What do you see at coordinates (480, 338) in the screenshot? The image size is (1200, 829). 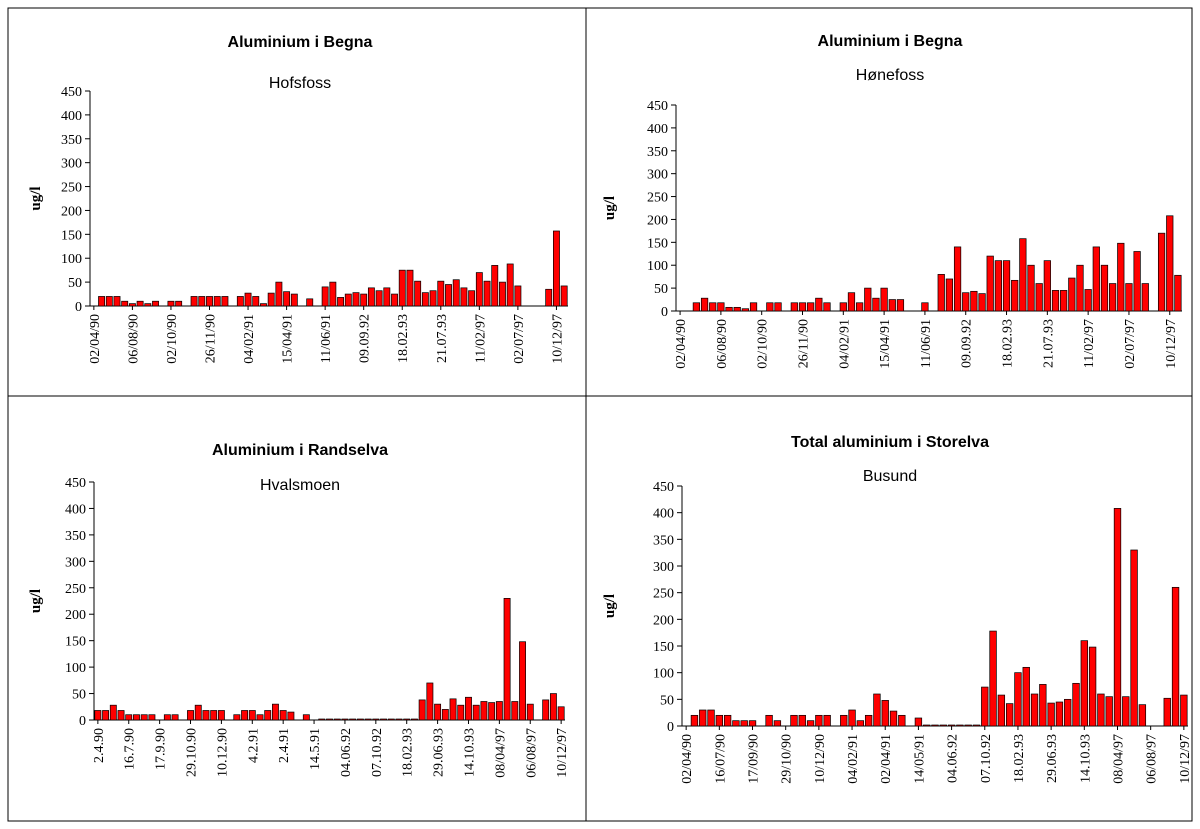 I see `x-tick-label: 11/02/97` at bounding box center [480, 338].